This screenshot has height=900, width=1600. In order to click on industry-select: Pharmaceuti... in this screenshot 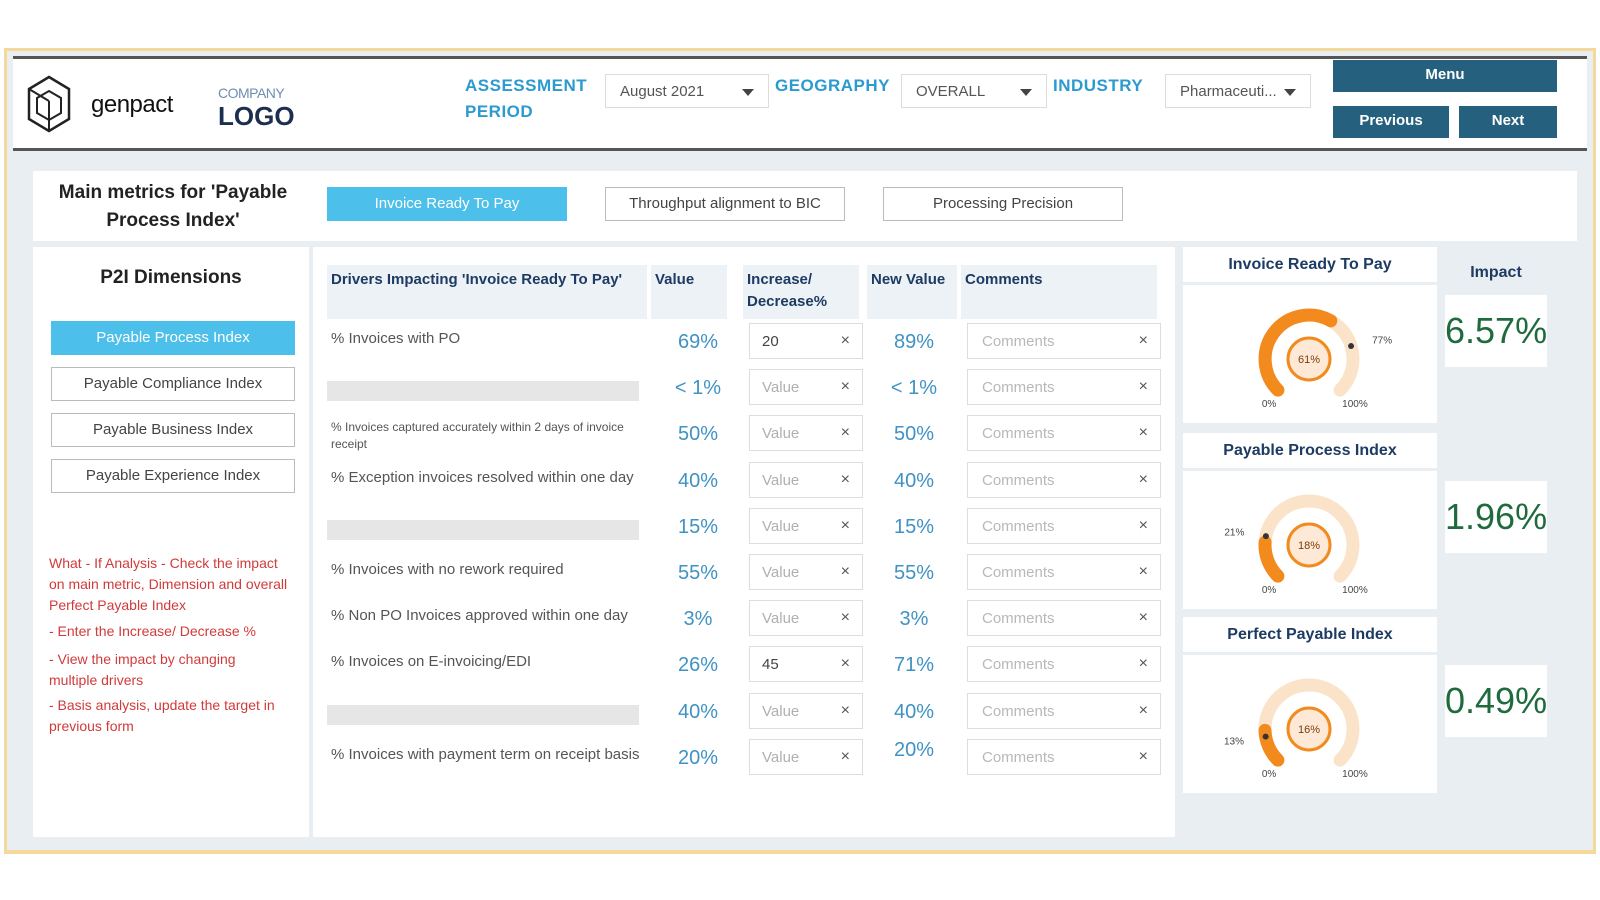, I will do `click(1238, 91)`.